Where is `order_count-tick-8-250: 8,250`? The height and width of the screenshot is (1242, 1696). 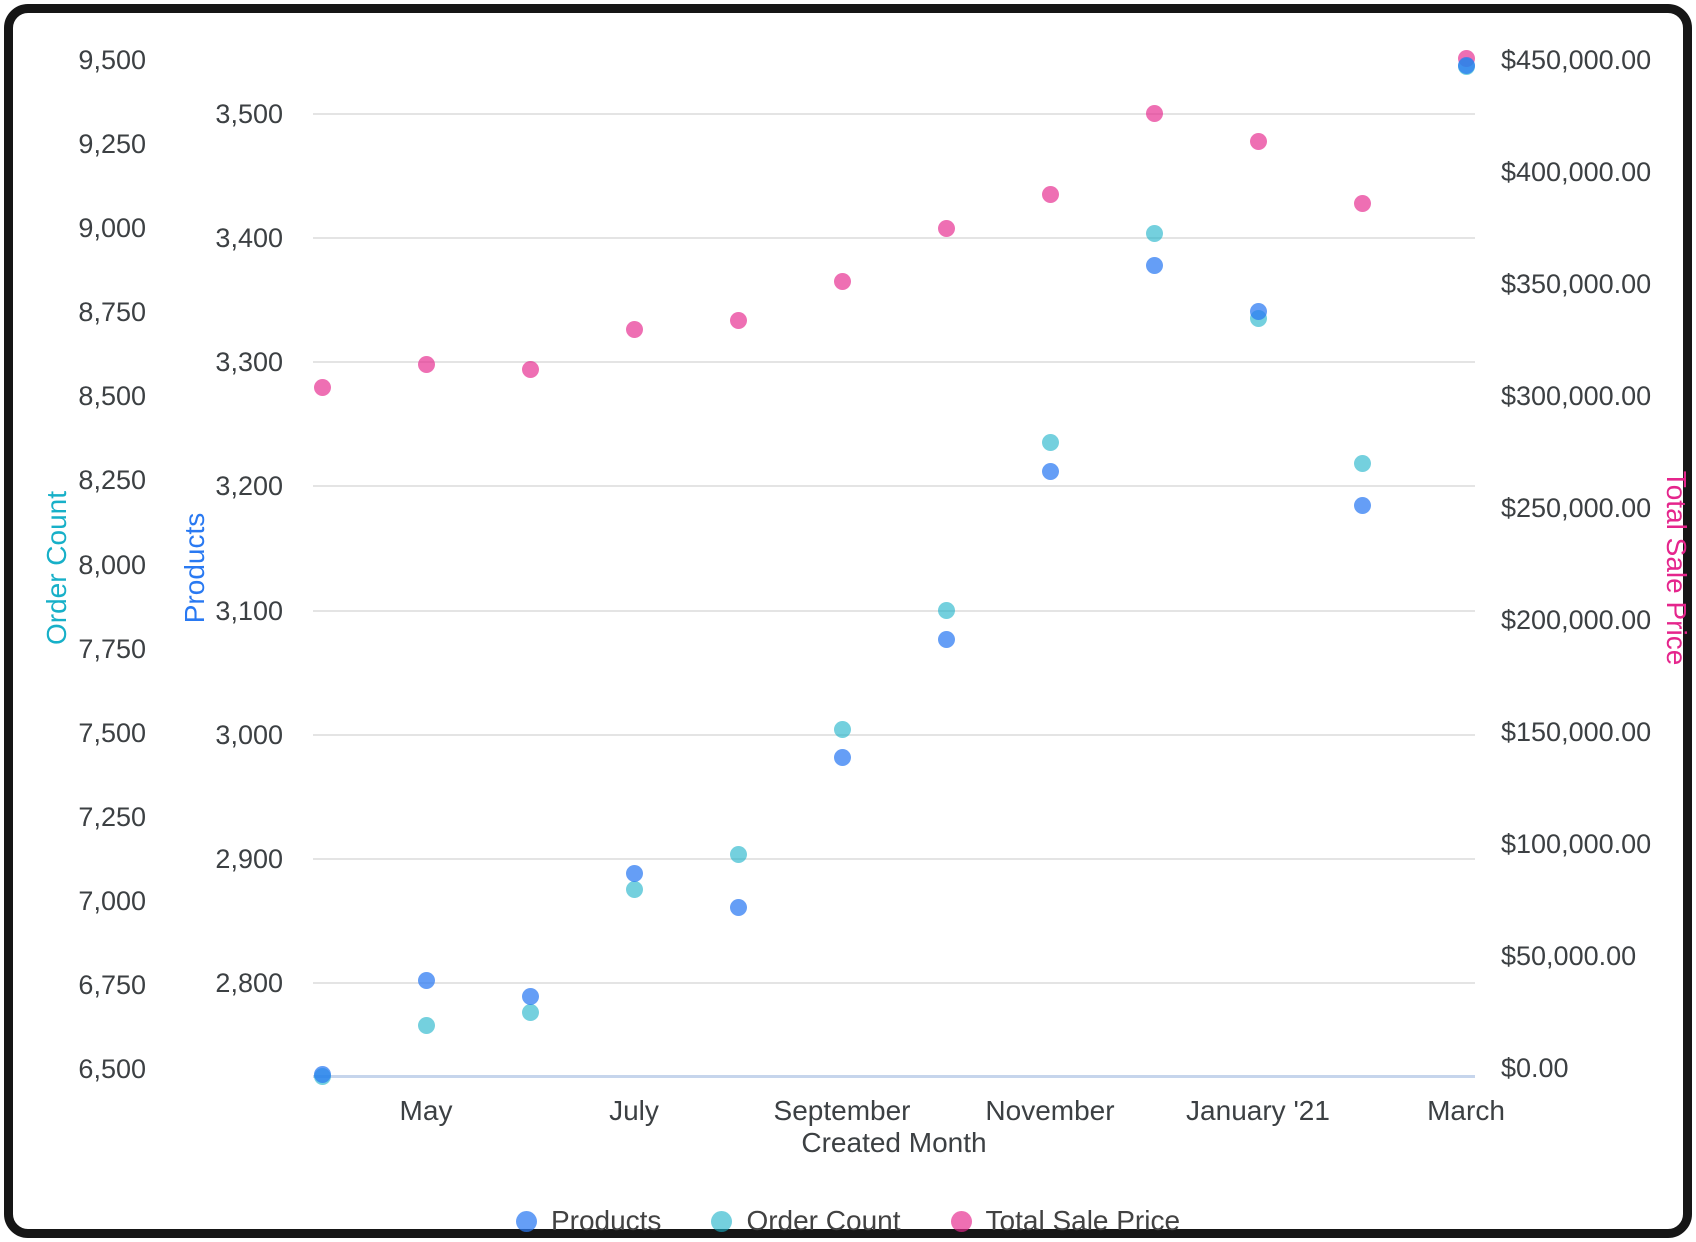
order_count-tick-8-250: 8,250 is located at coordinates (112, 480).